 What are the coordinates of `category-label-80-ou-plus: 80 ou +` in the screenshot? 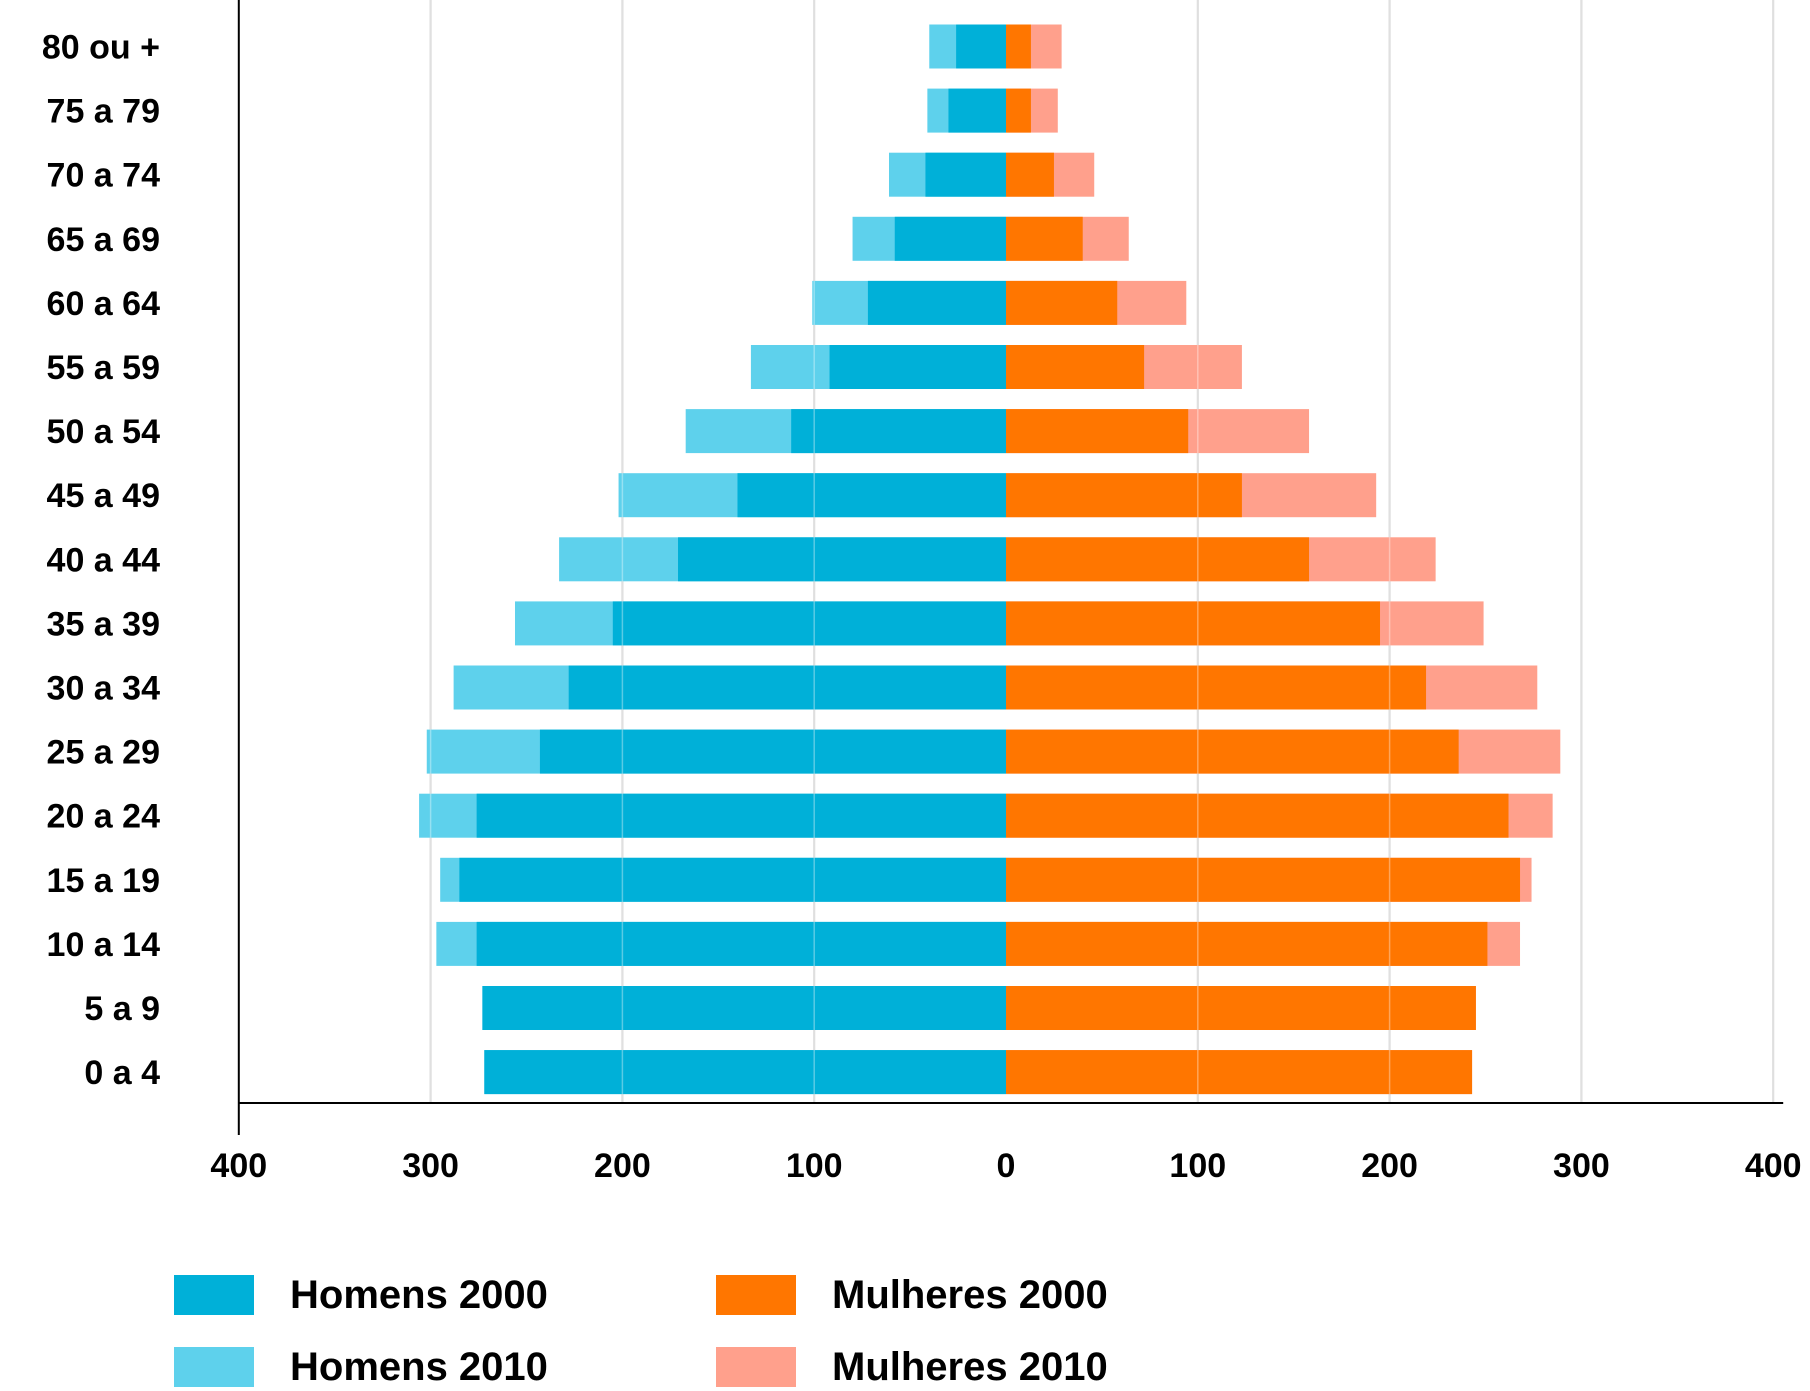 It's located at (101, 48).